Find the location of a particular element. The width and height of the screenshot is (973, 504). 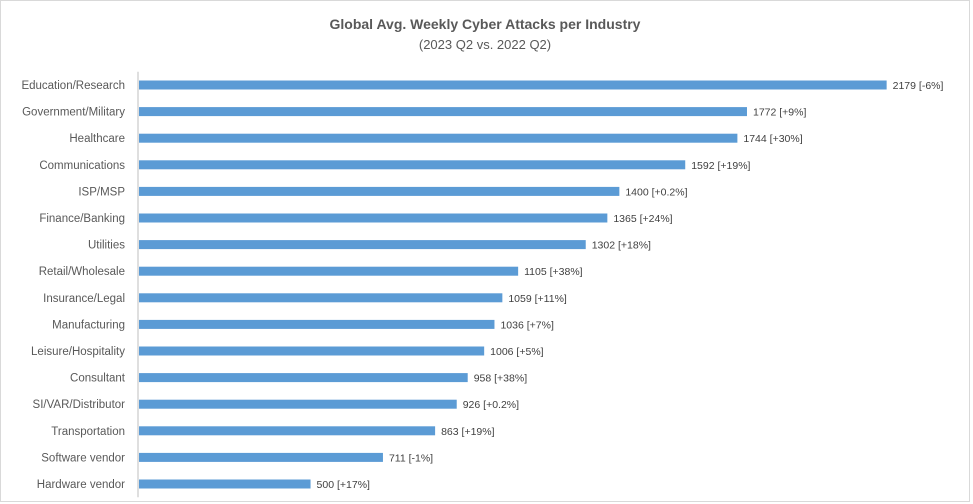

category-label: Government/Military is located at coordinates (73, 113).